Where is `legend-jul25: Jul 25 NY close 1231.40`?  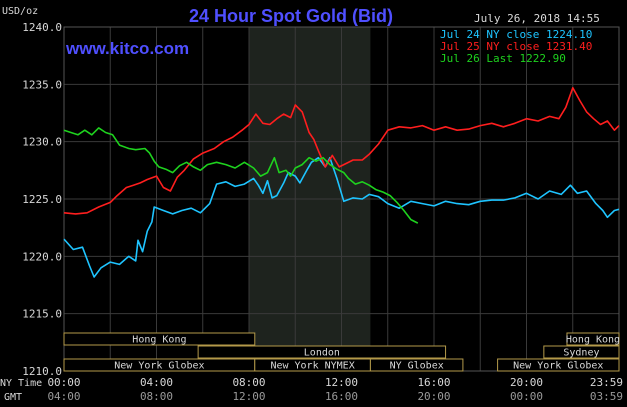
legend-jul25: Jul 25 NY close 1231.40 is located at coordinates (516, 46).